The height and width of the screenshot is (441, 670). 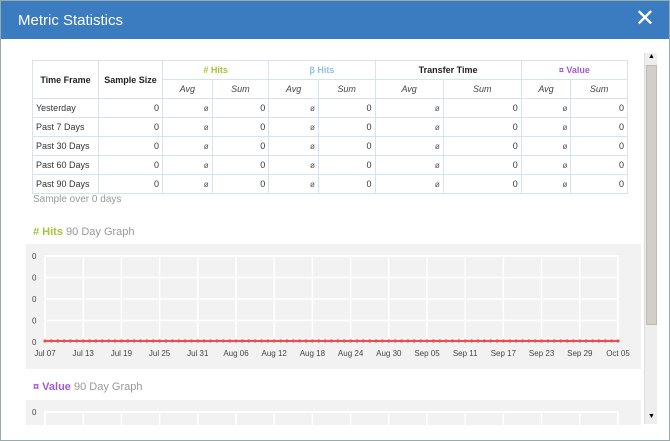 What do you see at coordinates (330, 146) in the screenshot?
I see `table-row: Past 30 Days 0 ø 0 ø 0 ø 0 ø 0` at bounding box center [330, 146].